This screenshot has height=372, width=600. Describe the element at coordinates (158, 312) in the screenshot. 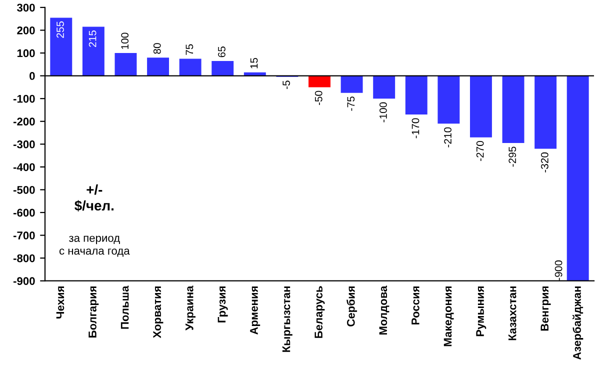

I see `x-tick-label: Хорватия` at that location.